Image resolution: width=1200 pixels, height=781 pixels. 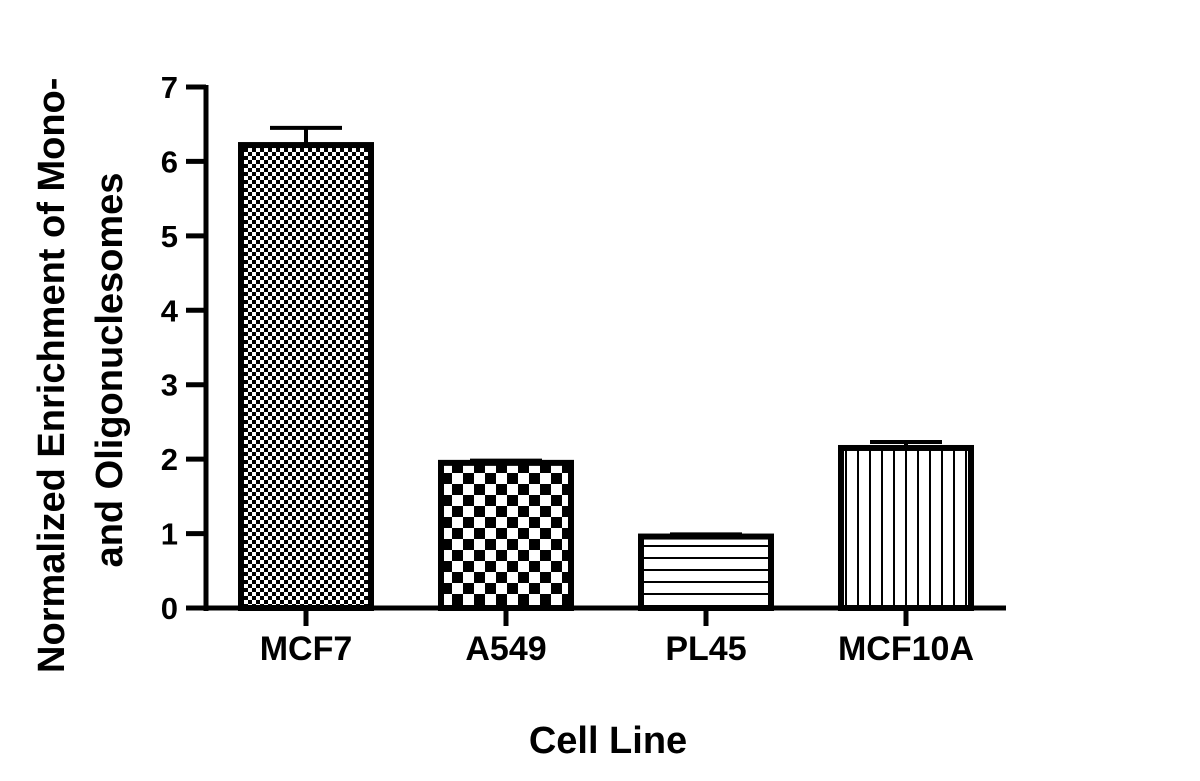 What do you see at coordinates (169, 161) in the screenshot?
I see `y-tick-label-6: 6` at bounding box center [169, 161].